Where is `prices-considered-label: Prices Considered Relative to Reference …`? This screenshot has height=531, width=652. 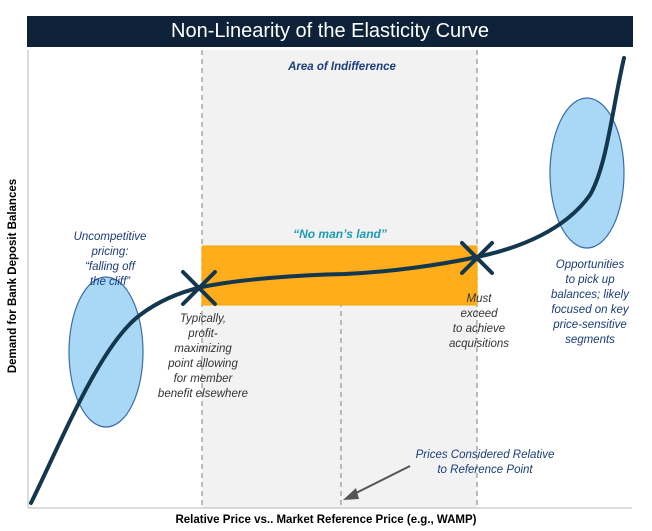
prices-considered-label: Prices Considered Relative to Reference … is located at coordinates (485, 462).